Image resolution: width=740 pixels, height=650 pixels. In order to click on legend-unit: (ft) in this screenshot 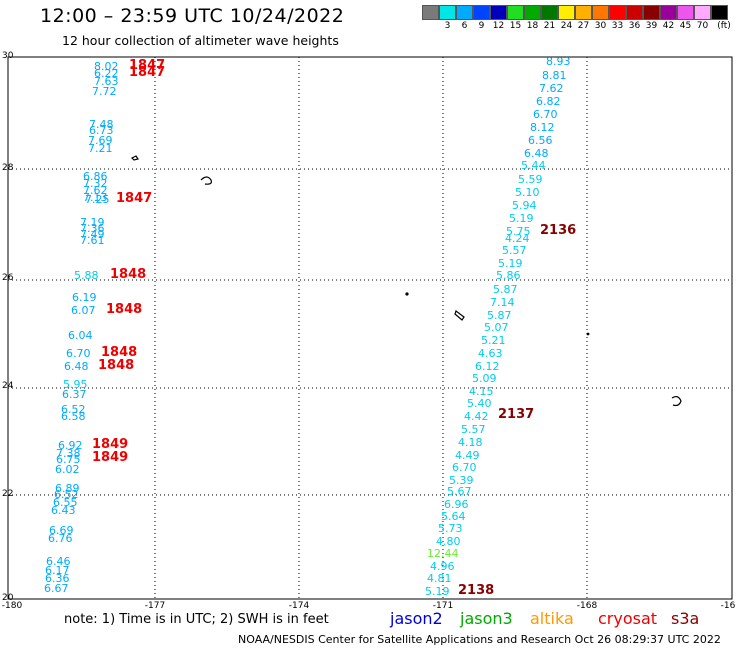, I will do `click(724, 26)`.